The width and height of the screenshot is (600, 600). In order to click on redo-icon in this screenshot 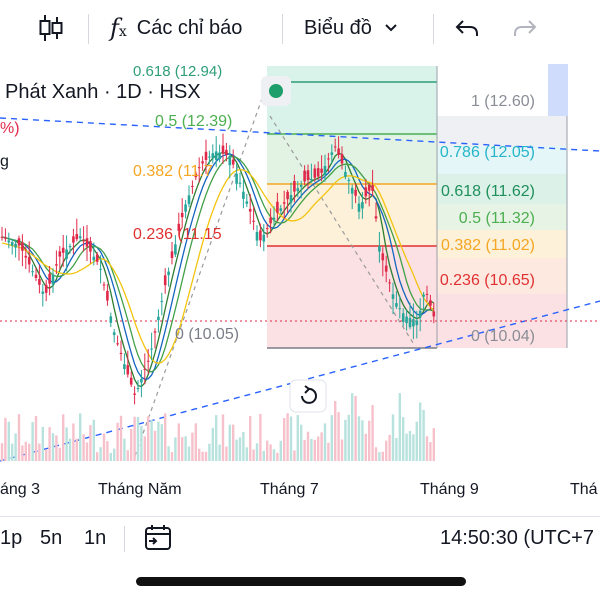, I will do `click(525, 28)`.